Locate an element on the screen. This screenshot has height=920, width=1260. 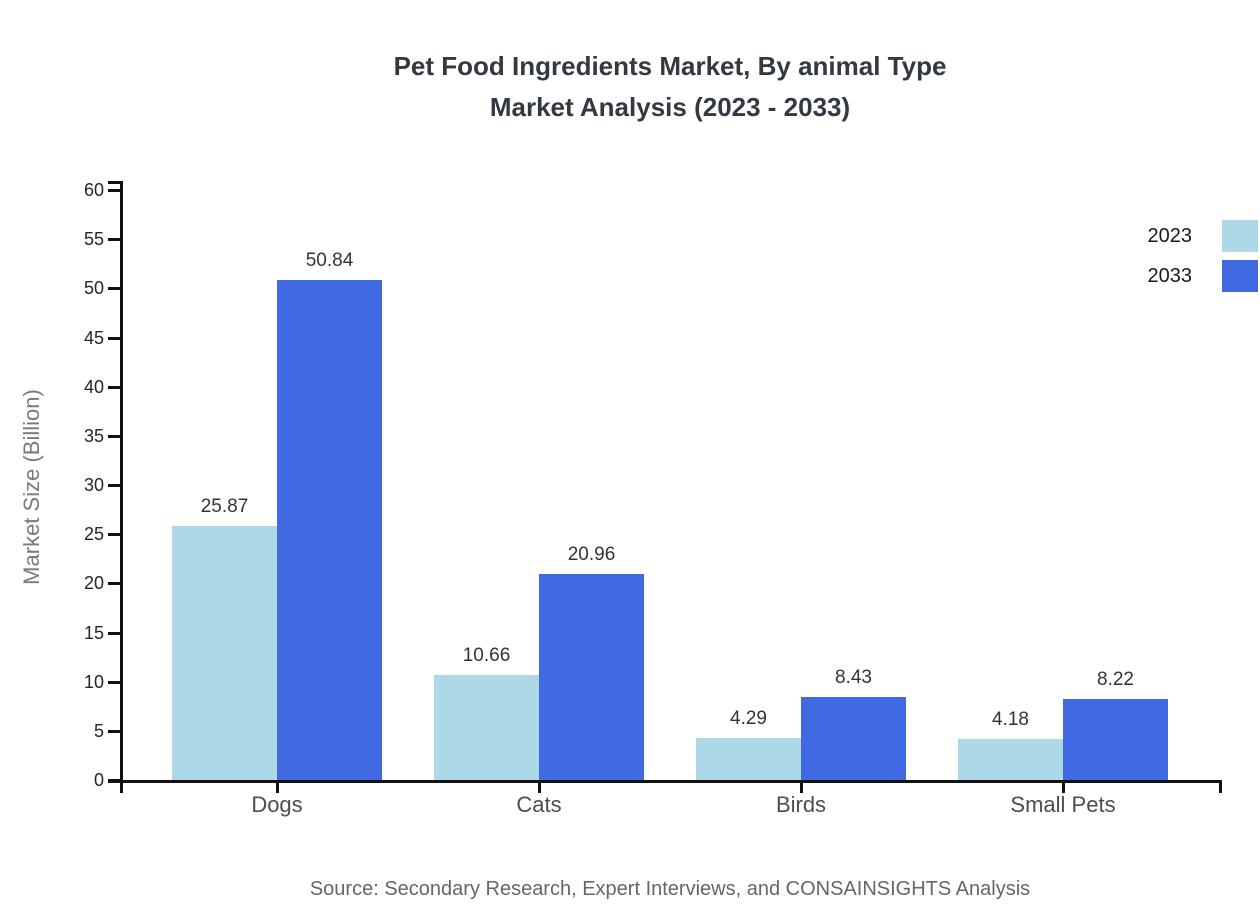
legend-item-2033: 2033 is located at coordinates (1202, 276).